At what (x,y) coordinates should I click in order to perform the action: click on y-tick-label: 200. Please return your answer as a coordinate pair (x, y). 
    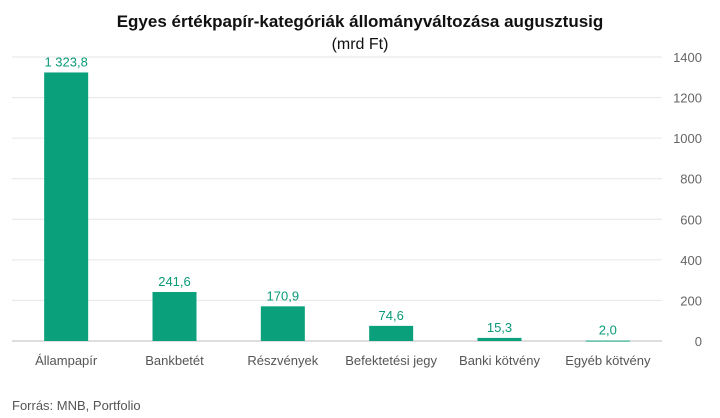
    Looking at the image, I should click on (691, 300).